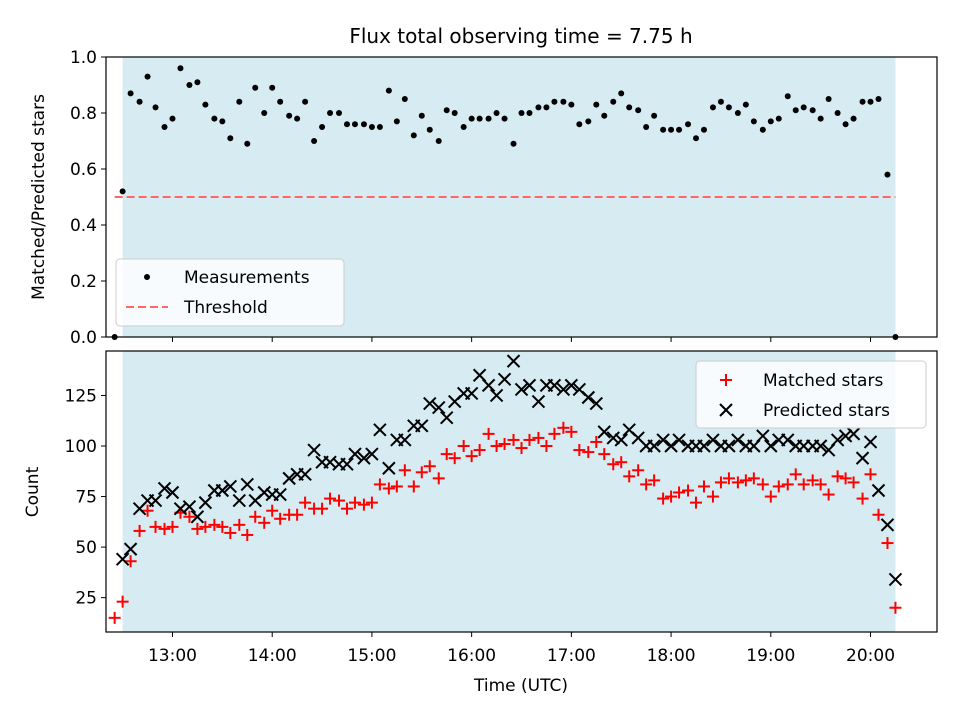  Describe the element at coordinates (88, 198) in the screenshot. I see `top-y-ticks: 0.0 0.2 0.4 0.6 0.8 1.0` at that location.